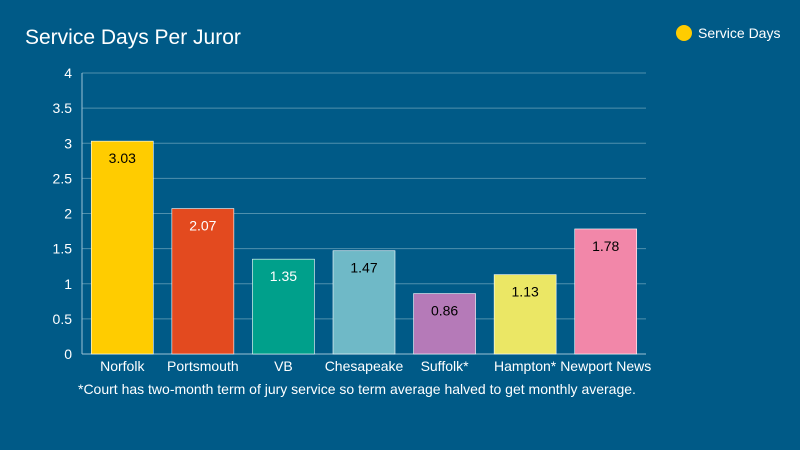 The height and width of the screenshot is (450, 800). I want to click on data-label: 1.35, so click(283, 276).